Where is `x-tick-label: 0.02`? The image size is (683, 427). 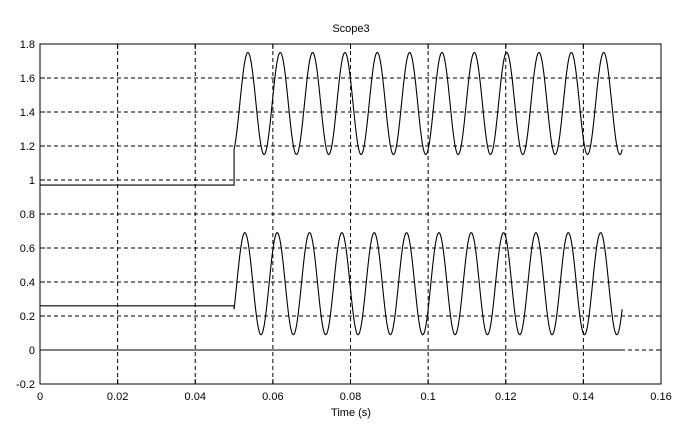
x-tick-label: 0.02 is located at coordinates (117, 397).